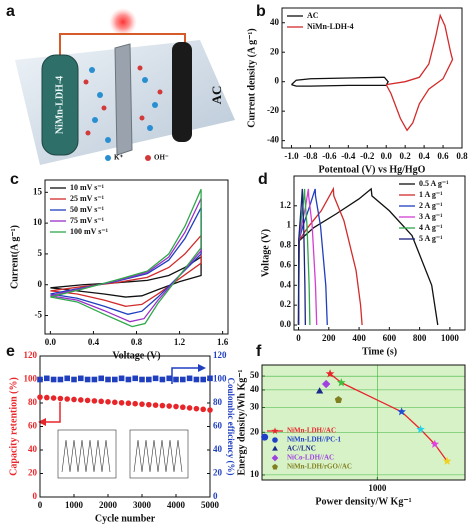 The image size is (474, 531). I want to click on x-tick-label: 1.6, so click(223, 342).